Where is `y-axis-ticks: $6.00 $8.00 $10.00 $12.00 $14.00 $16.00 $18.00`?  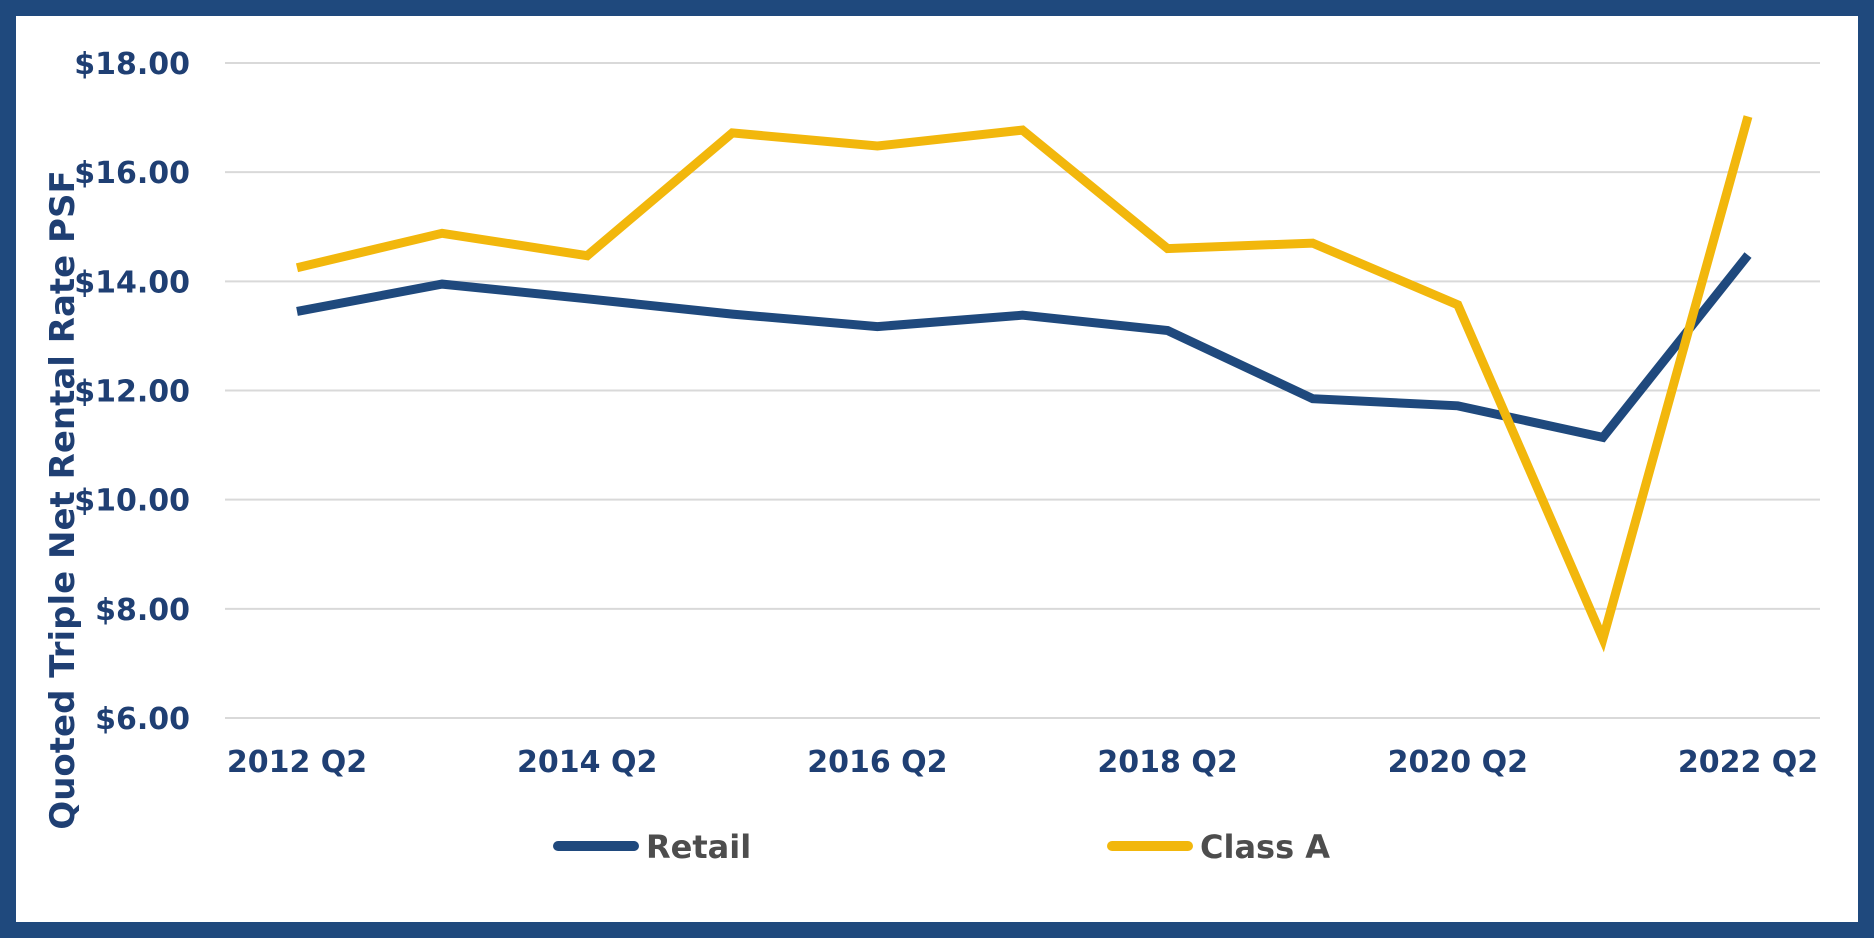 y-axis-ticks: $6.00 $8.00 $10.00 $12.00 $14.00 $16.00 $18.00 is located at coordinates (132, 392).